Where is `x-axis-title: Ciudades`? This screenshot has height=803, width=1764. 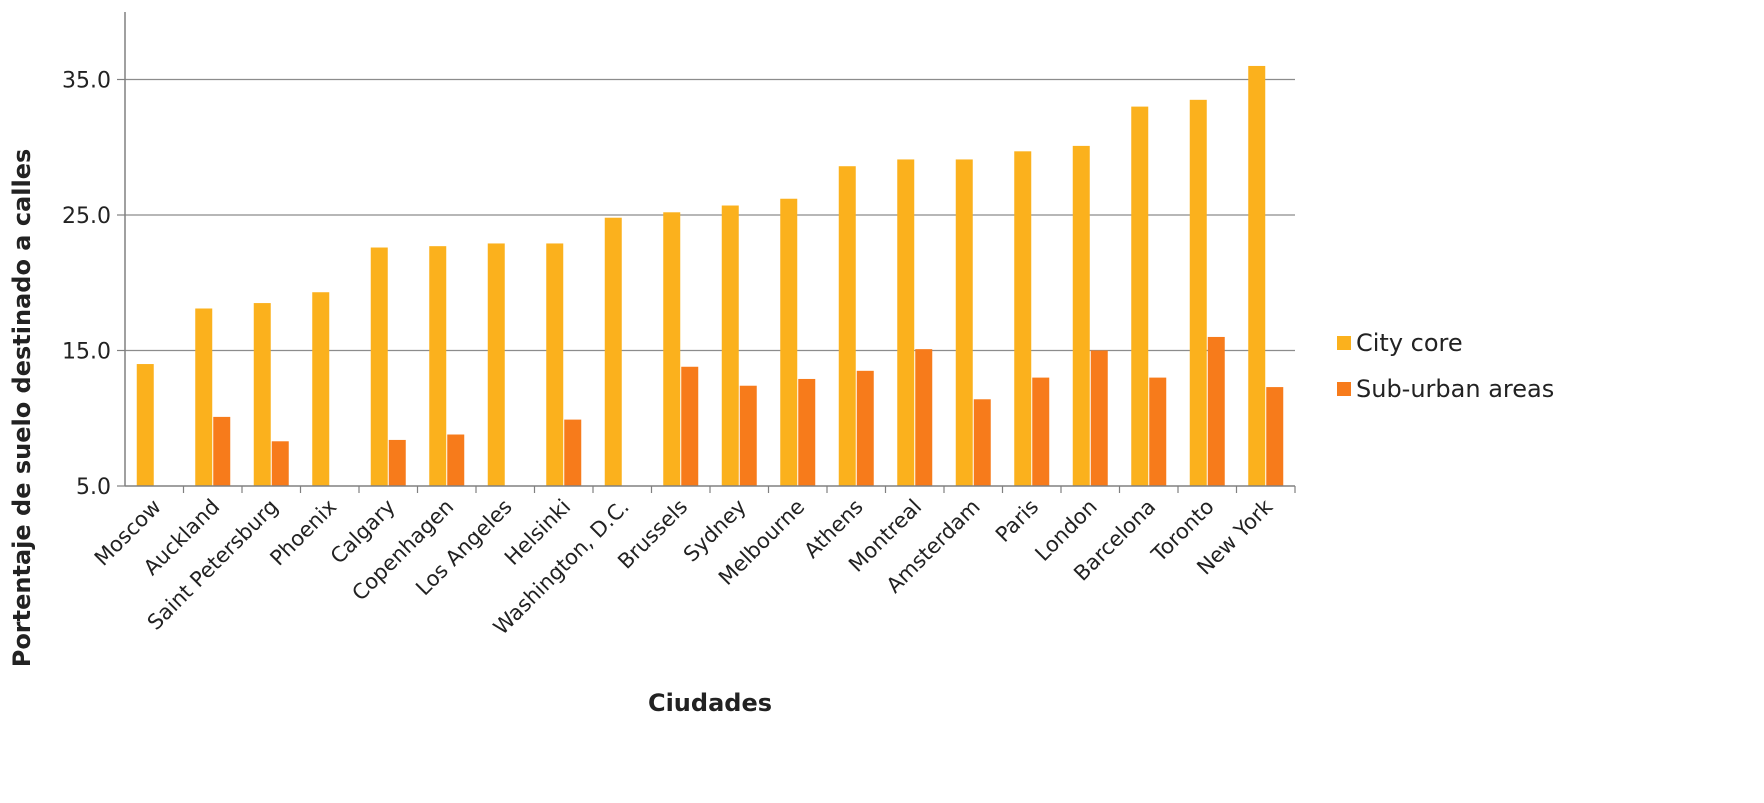 x-axis-title: Ciudades is located at coordinates (710, 703).